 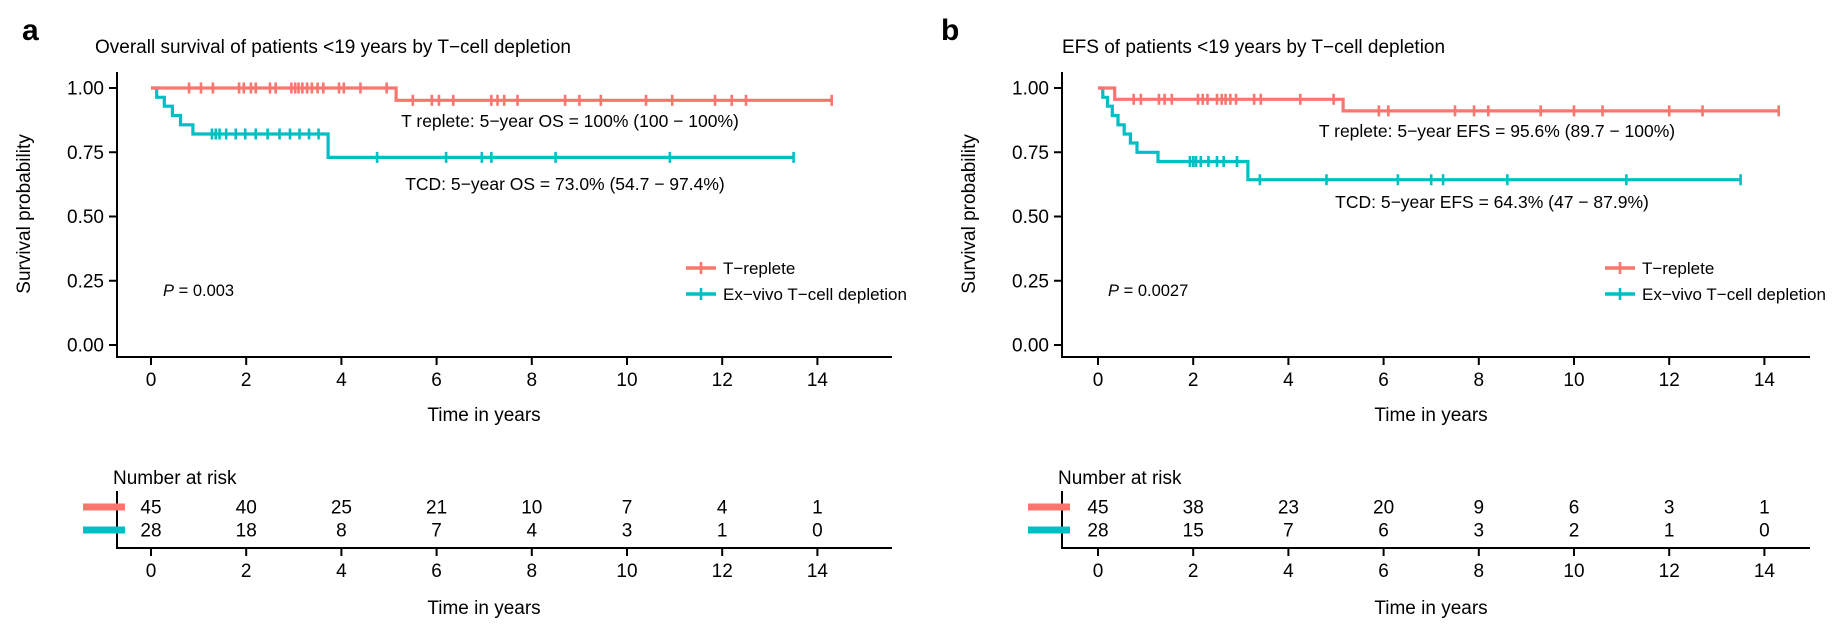 I want to click on risk-count: 21, so click(x=436, y=508).